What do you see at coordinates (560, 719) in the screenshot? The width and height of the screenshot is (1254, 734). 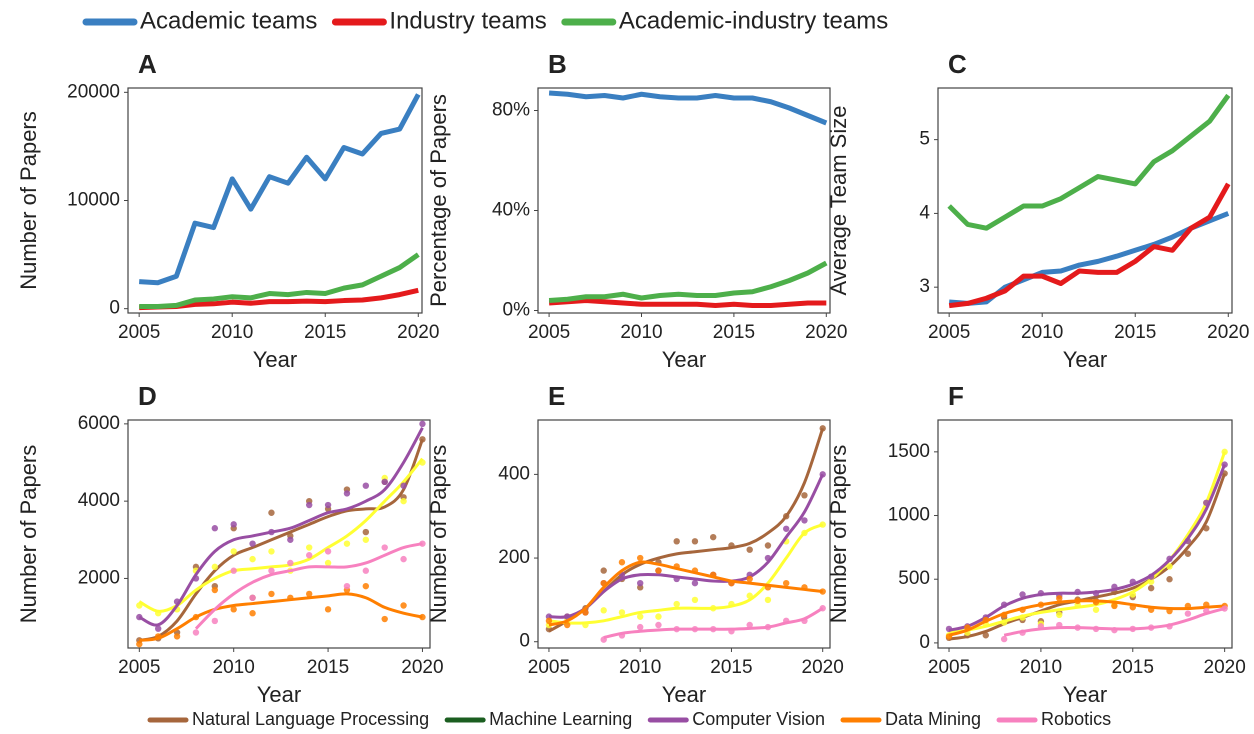 I see `legend-label: Machine Learning` at bounding box center [560, 719].